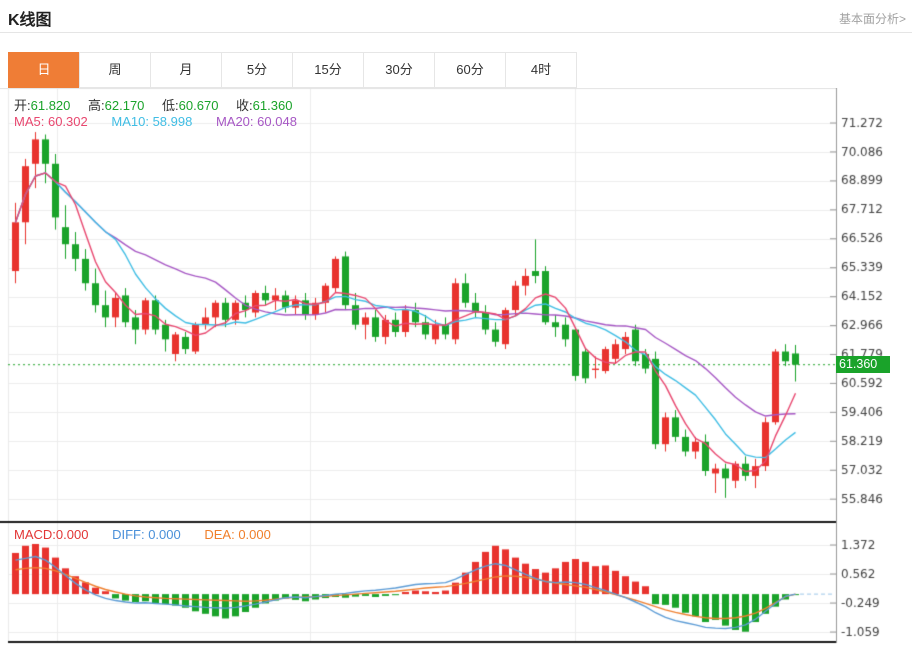 The width and height of the screenshot is (912, 647). What do you see at coordinates (164, 534) in the screenshot?
I see `diff-value: 0.000` at bounding box center [164, 534].